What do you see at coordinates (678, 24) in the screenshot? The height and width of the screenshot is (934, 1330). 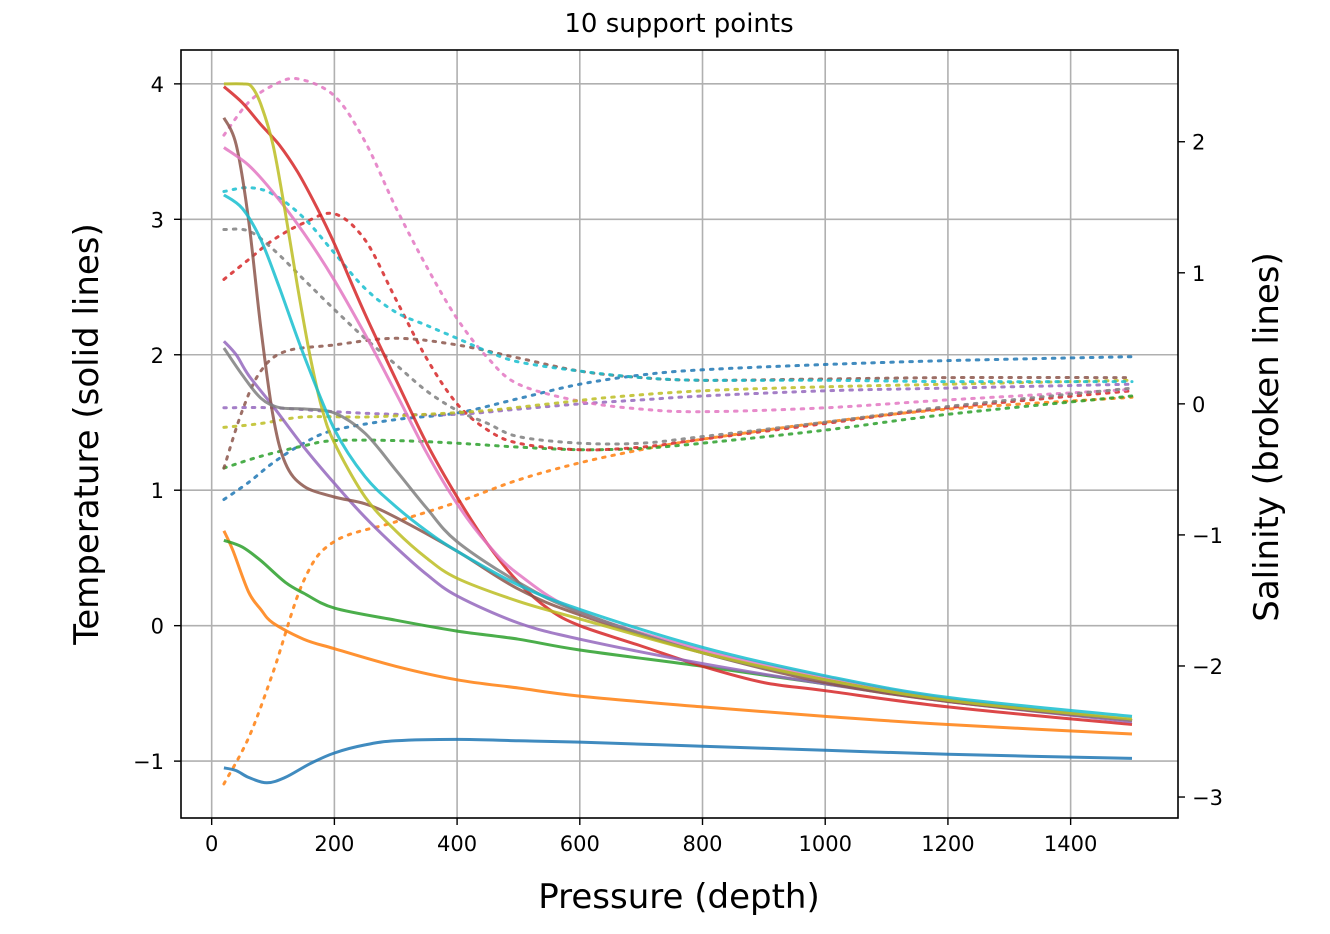 I see `chart-title: 10 support points` at bounding box center [678, 24].